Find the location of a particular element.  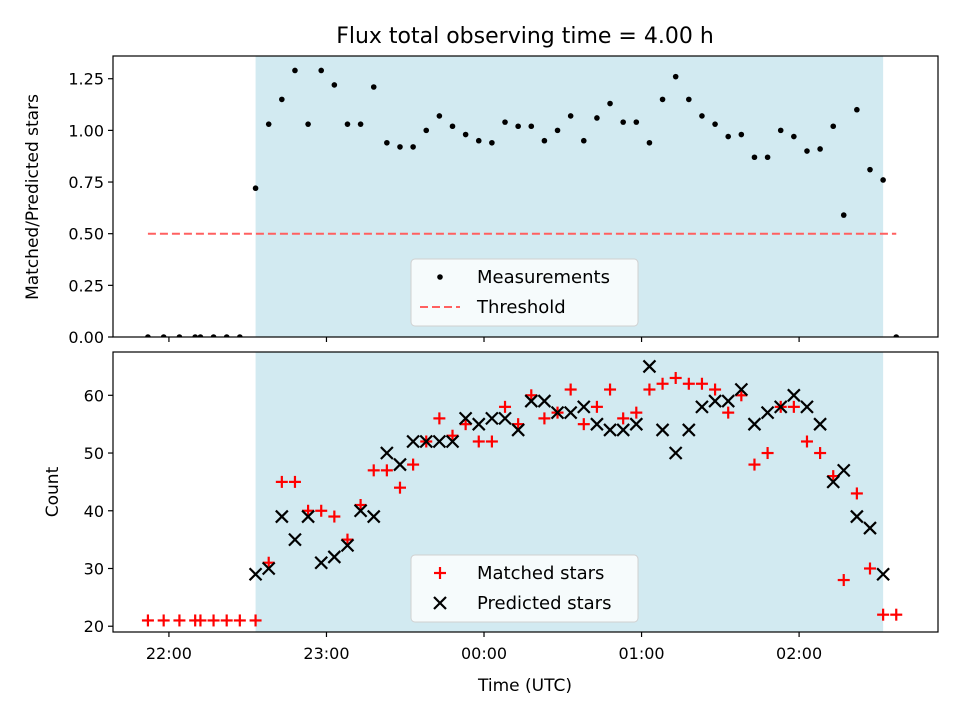

ratio-legend: Measurements Threshold is located at coordinates (524, 292).